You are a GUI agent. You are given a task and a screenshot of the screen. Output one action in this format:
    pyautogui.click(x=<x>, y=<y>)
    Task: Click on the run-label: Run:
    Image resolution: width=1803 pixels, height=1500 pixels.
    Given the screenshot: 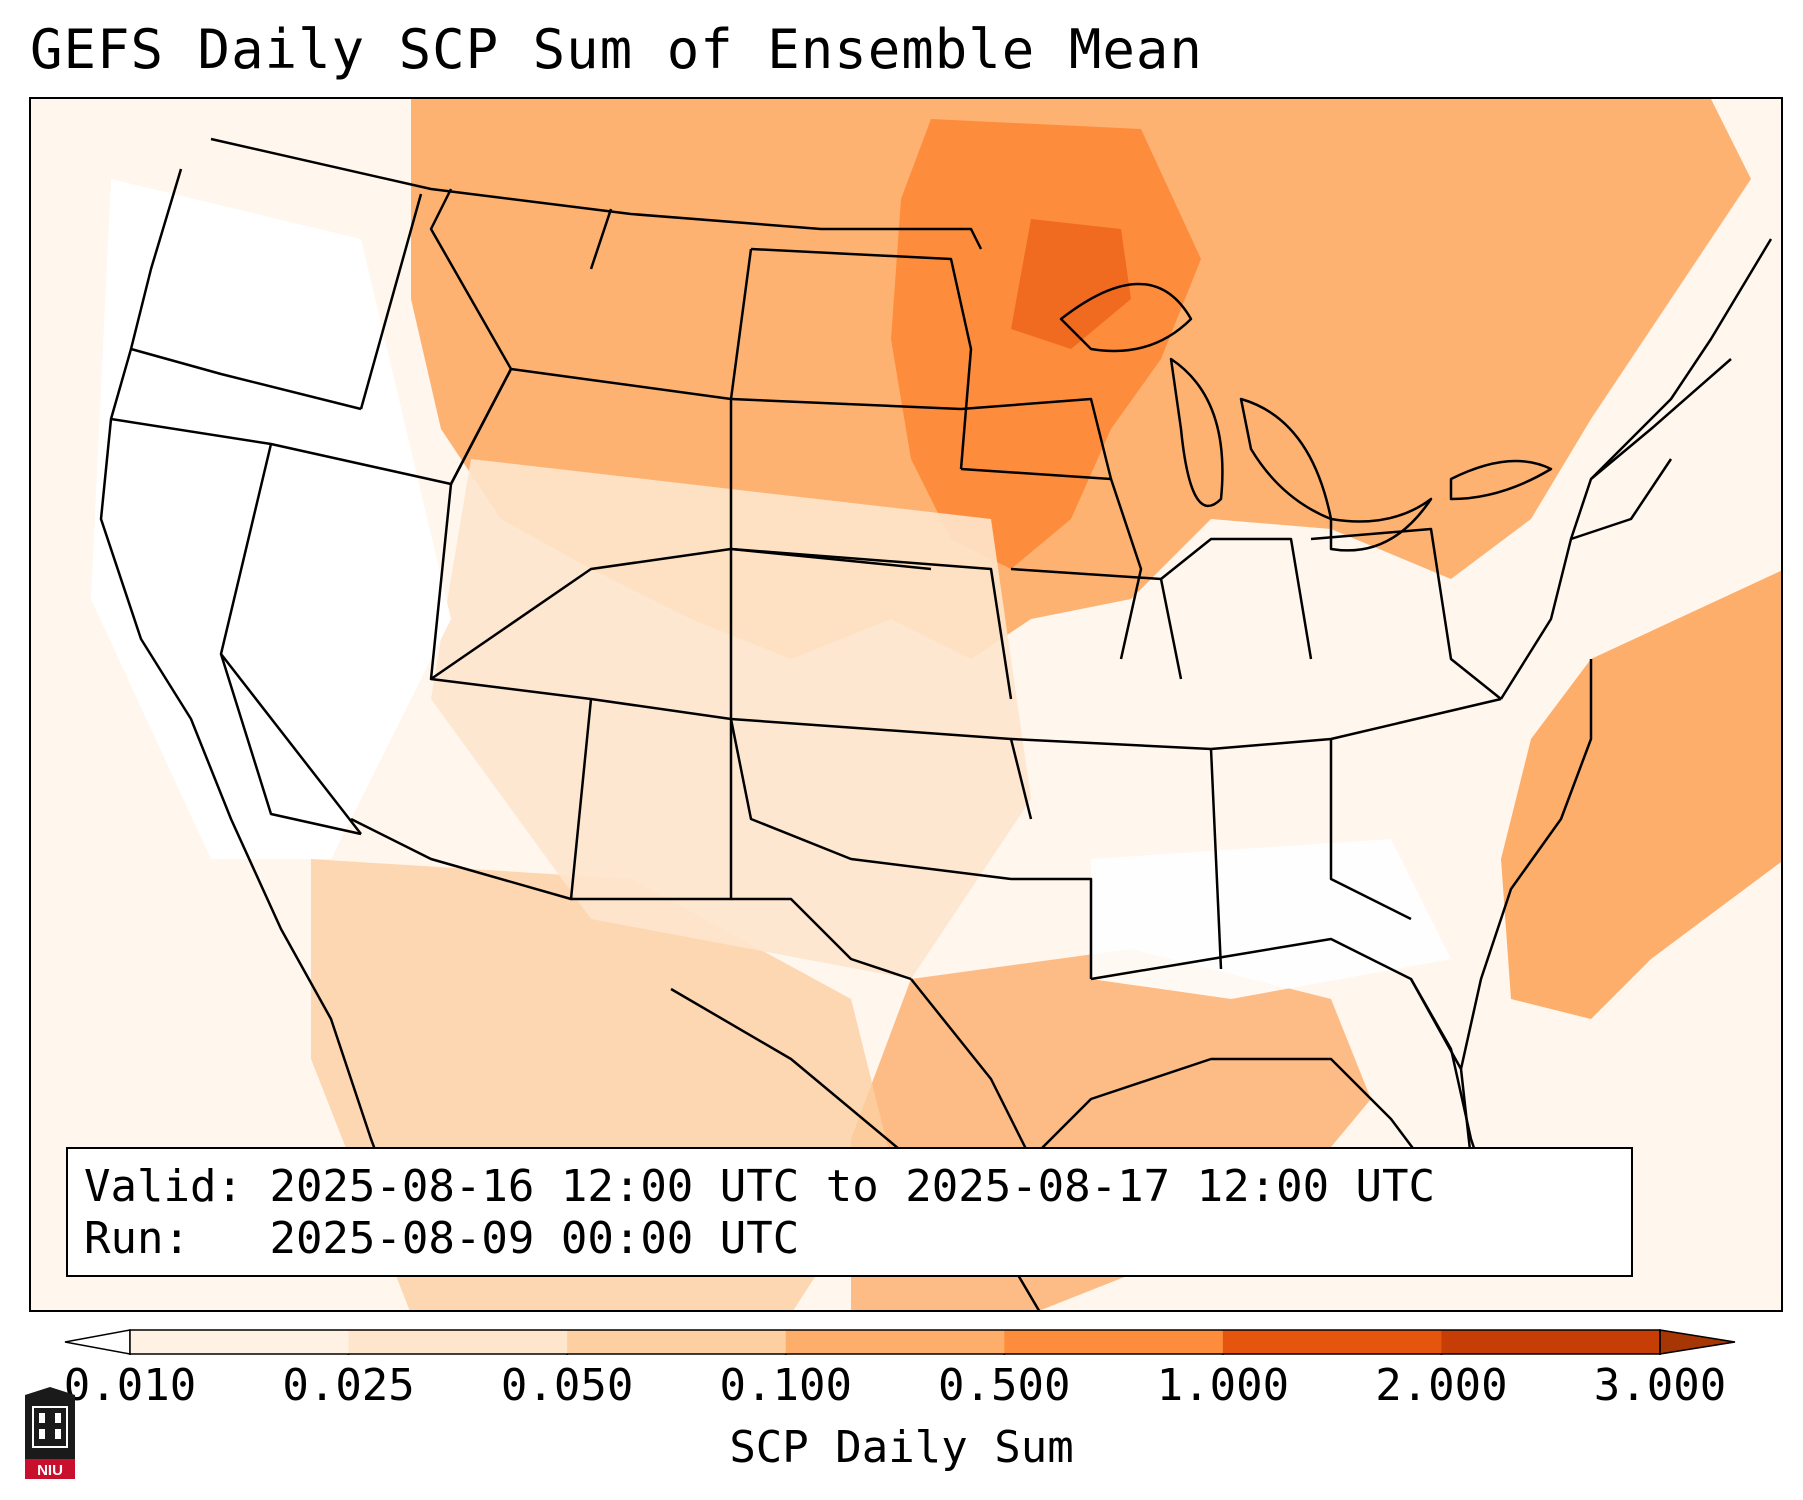 What is the action you would take?
    pyautogui.click(x=137, y=1238)
    